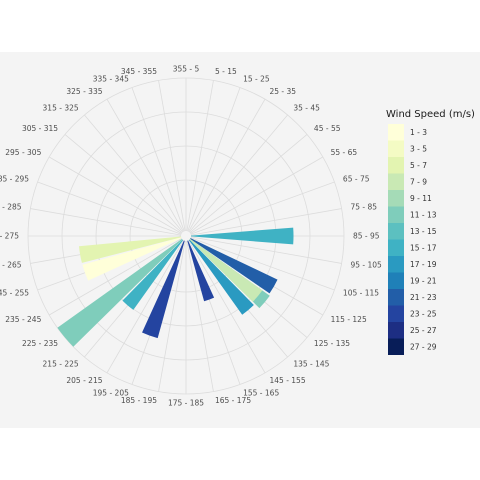 This screenshot has height=480, width=480. I want to click on direction-label: 295 - 305, so click(23, 152).